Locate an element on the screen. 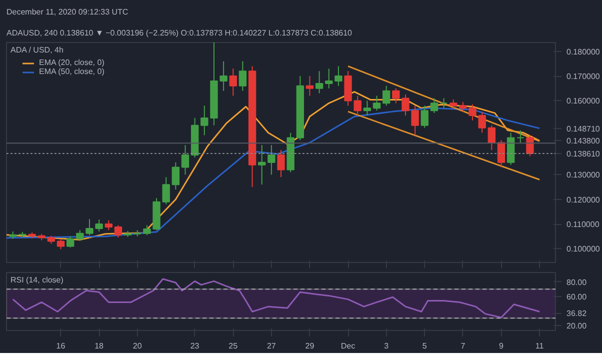 The height and width of the screenshot is (355, 602). y-tick-label: 0.148710 is located at coordinates (583, 129).